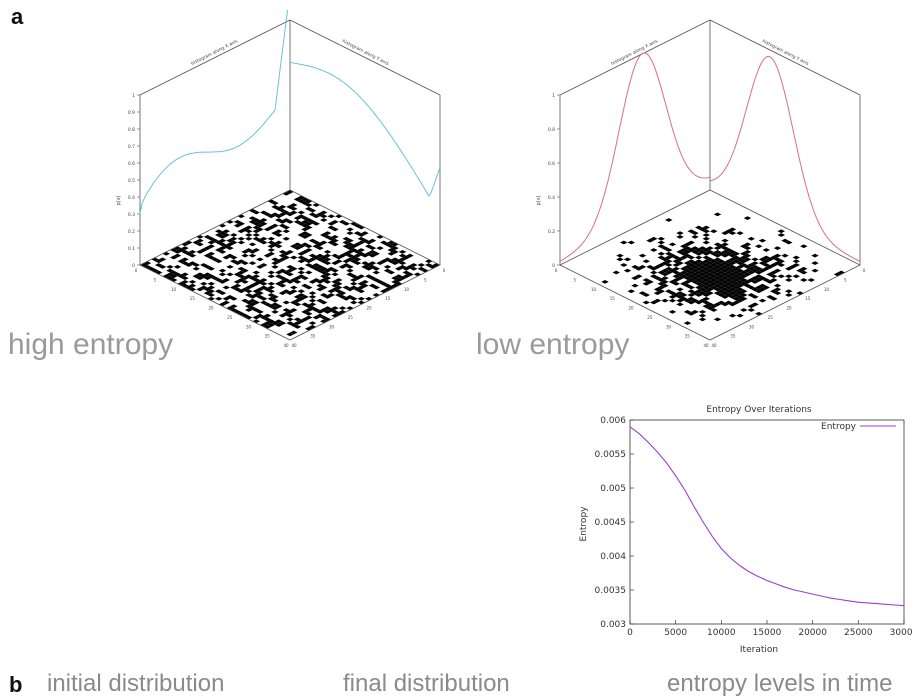 The height and width of the screenshot is (698, 916). Describe the element at coordinates (706, 345) in the screenshot. I see `floor-tick-label: 40` at that location.